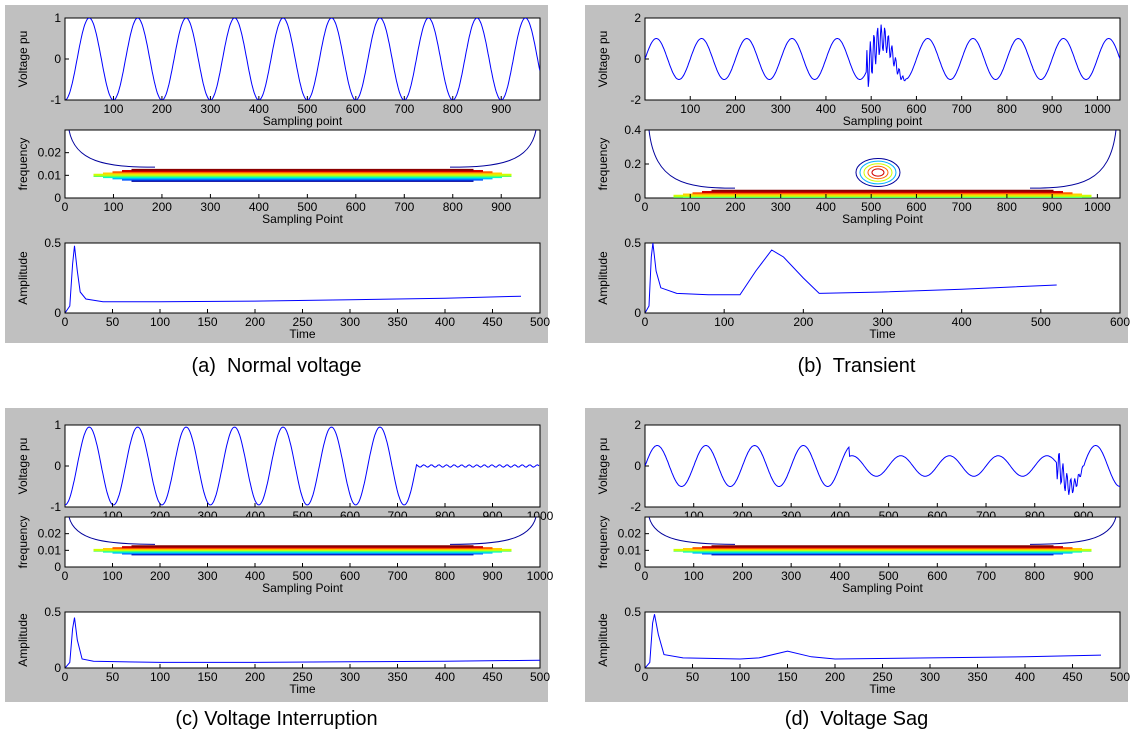 This screenshot has height=740, width=1132. Describe the element at coordinates (493, 149) in the screenshot. I see `panel-a-sub2-edge-right` at that location.